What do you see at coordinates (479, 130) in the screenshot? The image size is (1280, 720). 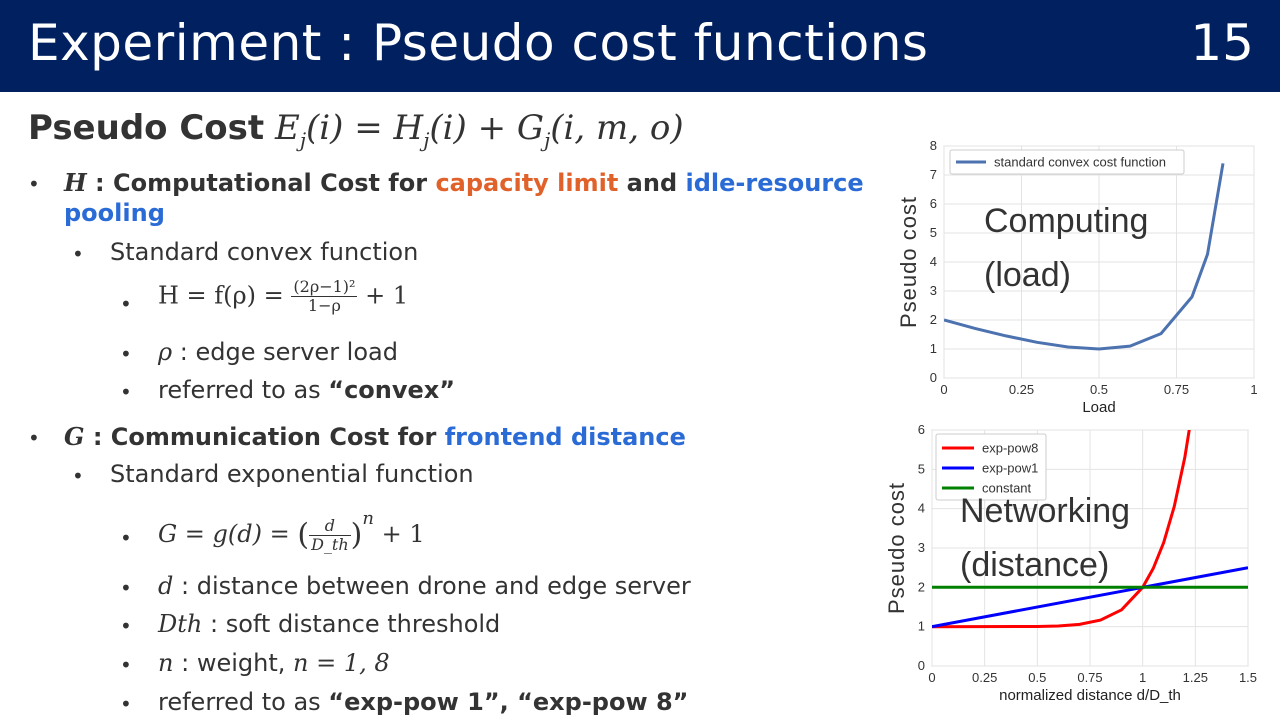 I see `heading-formula: Ej(i) = Hj(i) + Gj(i, m, o)` at bounding box center [479, 130].